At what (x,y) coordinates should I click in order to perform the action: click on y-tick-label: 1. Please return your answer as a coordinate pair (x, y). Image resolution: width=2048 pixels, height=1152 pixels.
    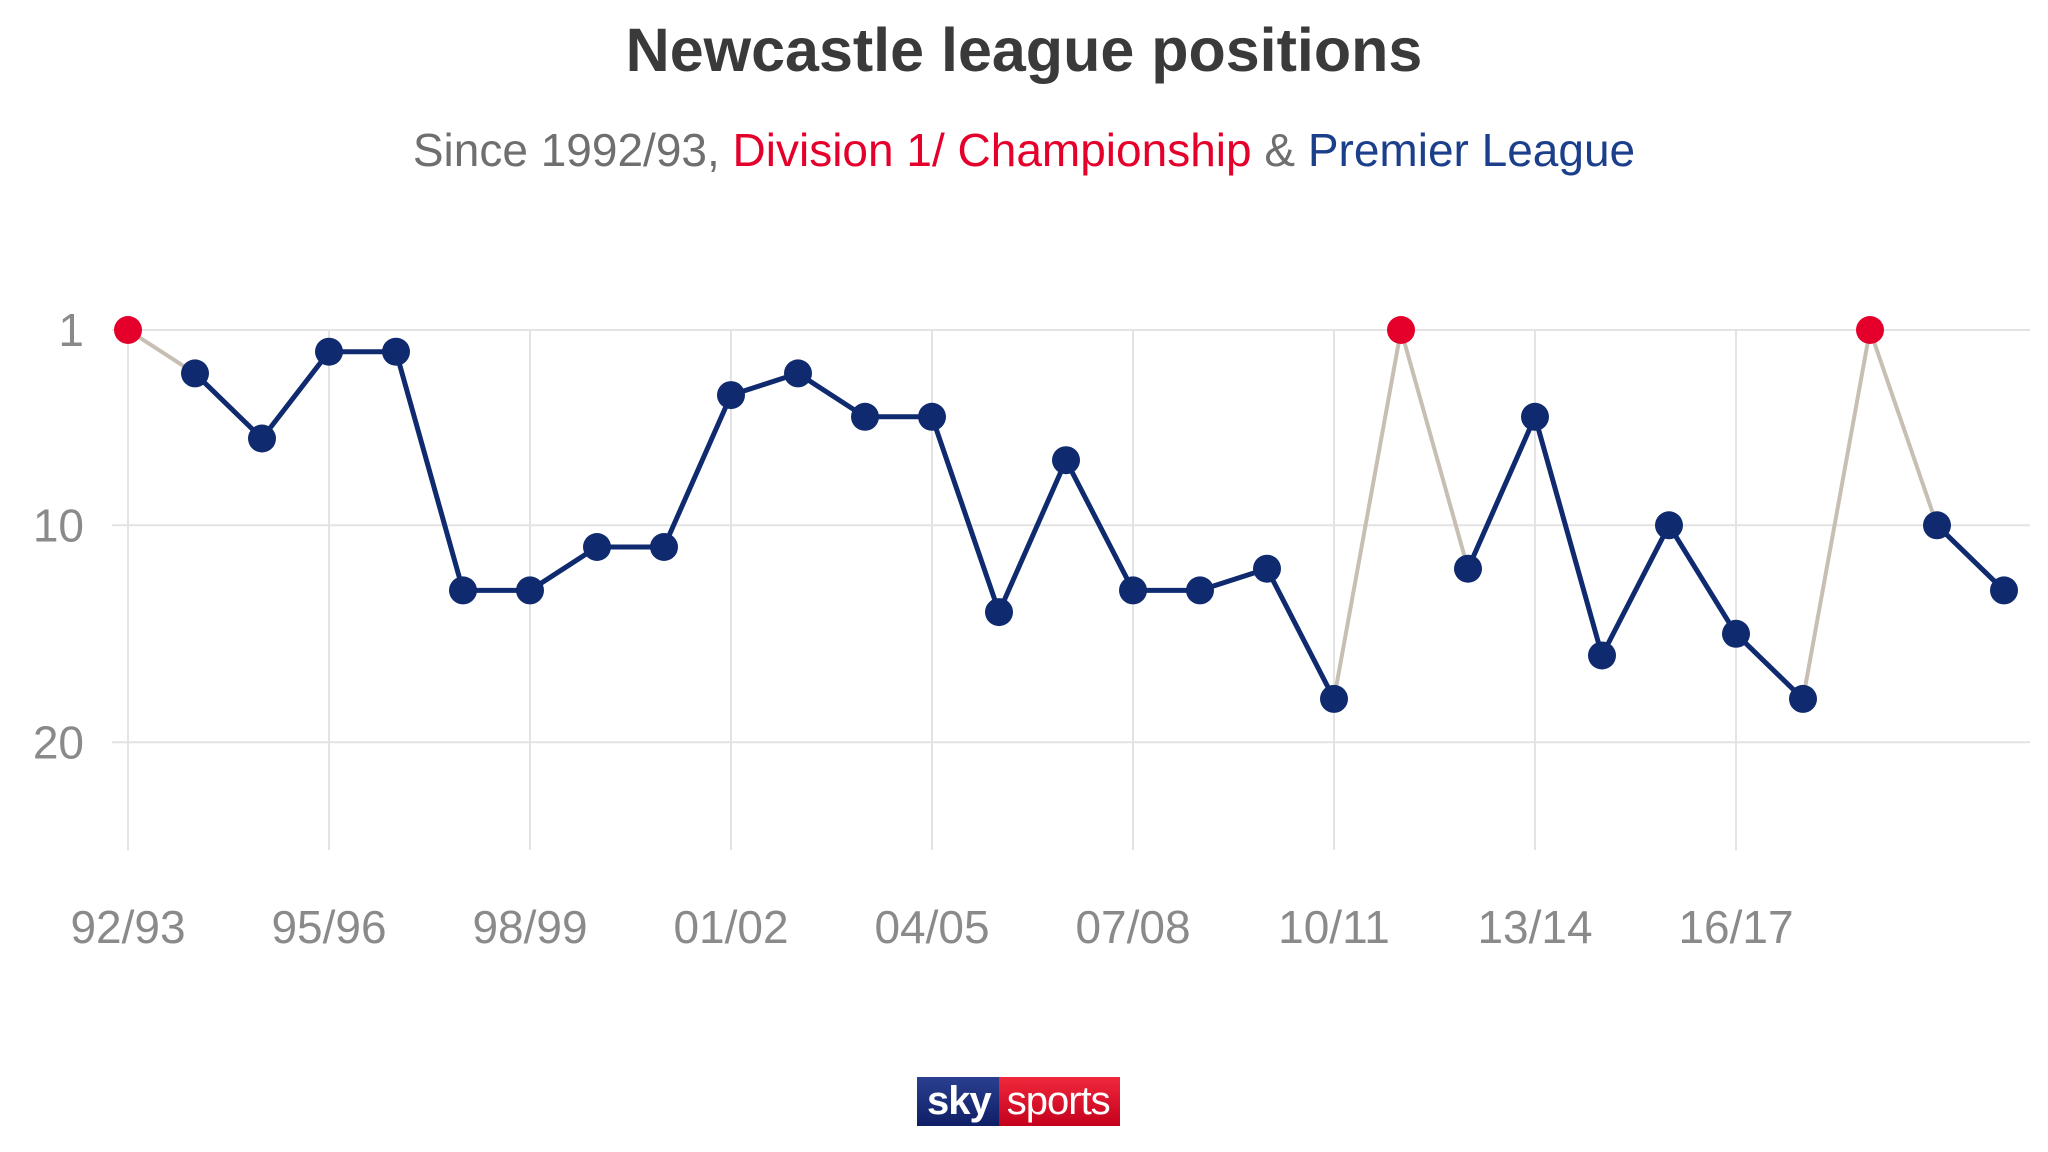
    Looking at the image, I should click on (71, 330).